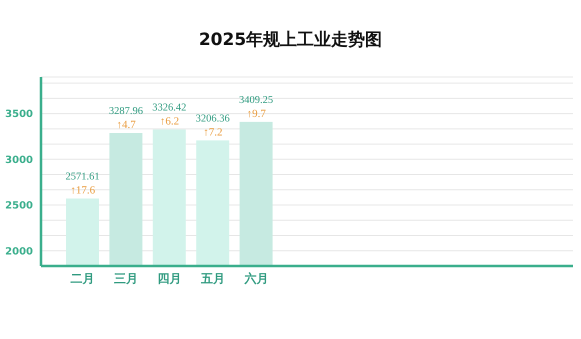 This screenshot has width=581, height=339. I want to click on y-tick-label: 3000, so click(19, 160).